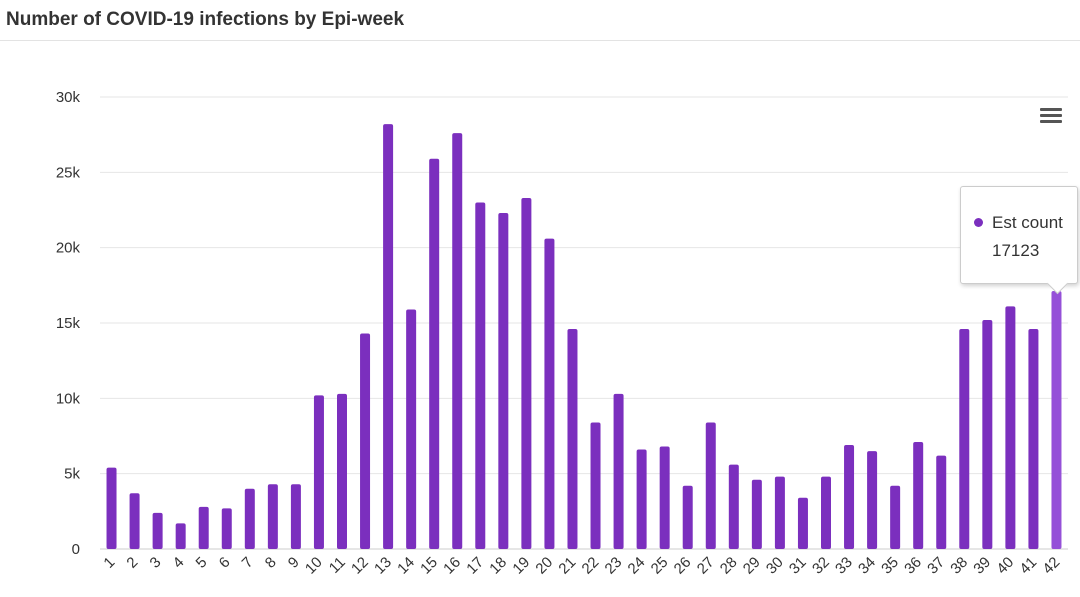  What do you see at coordinates (775, 566) in the screenshot?
I see `x-tick-label: 30` at bounding box center [775, 566].